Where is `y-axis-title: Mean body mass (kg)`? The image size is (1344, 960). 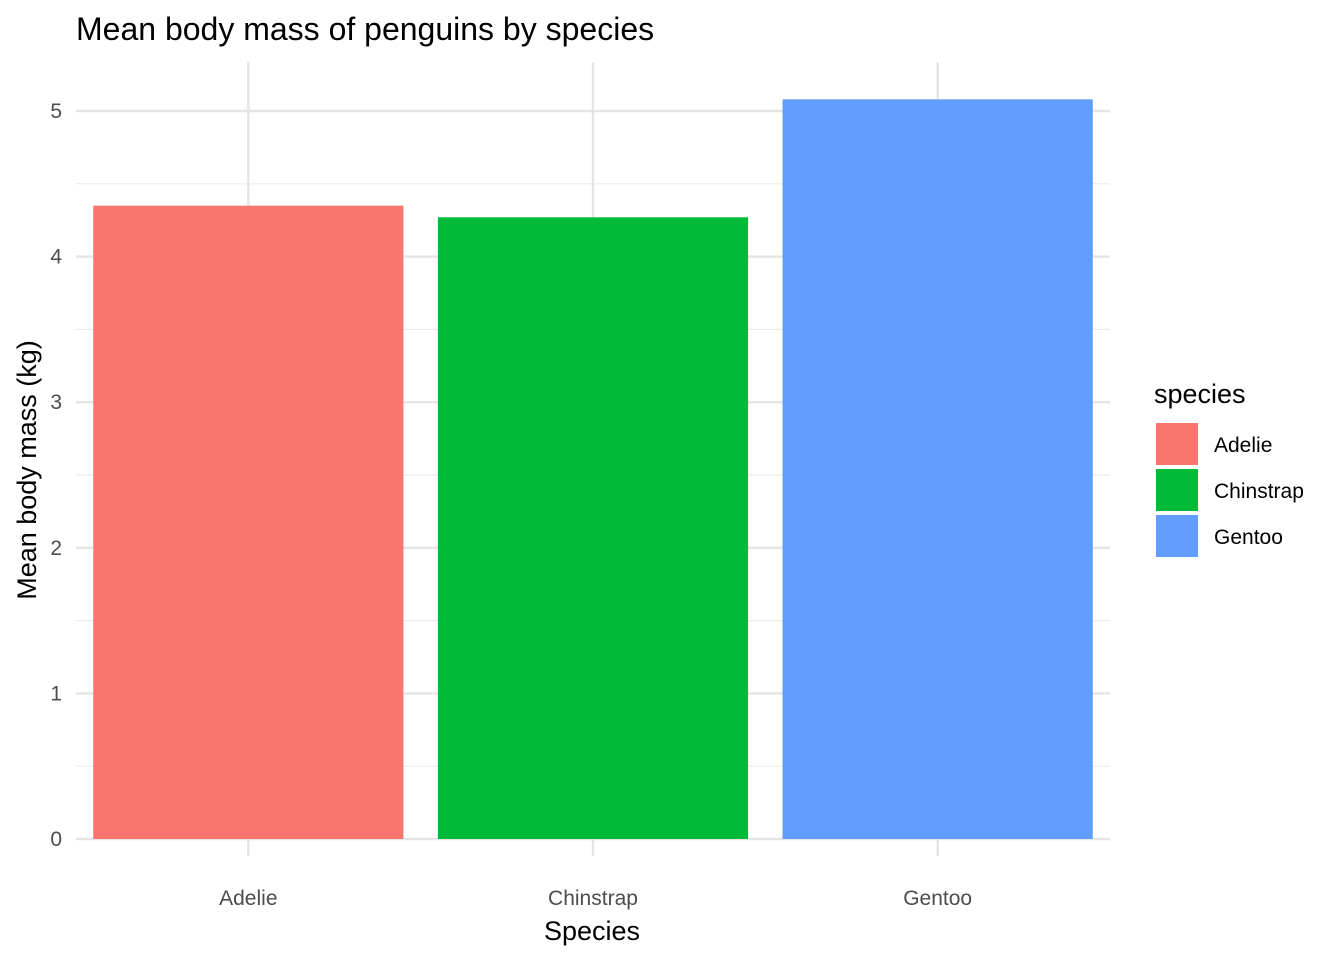 y-axis-title: Mean body mass (kg) is located at coordinates (27, 470).